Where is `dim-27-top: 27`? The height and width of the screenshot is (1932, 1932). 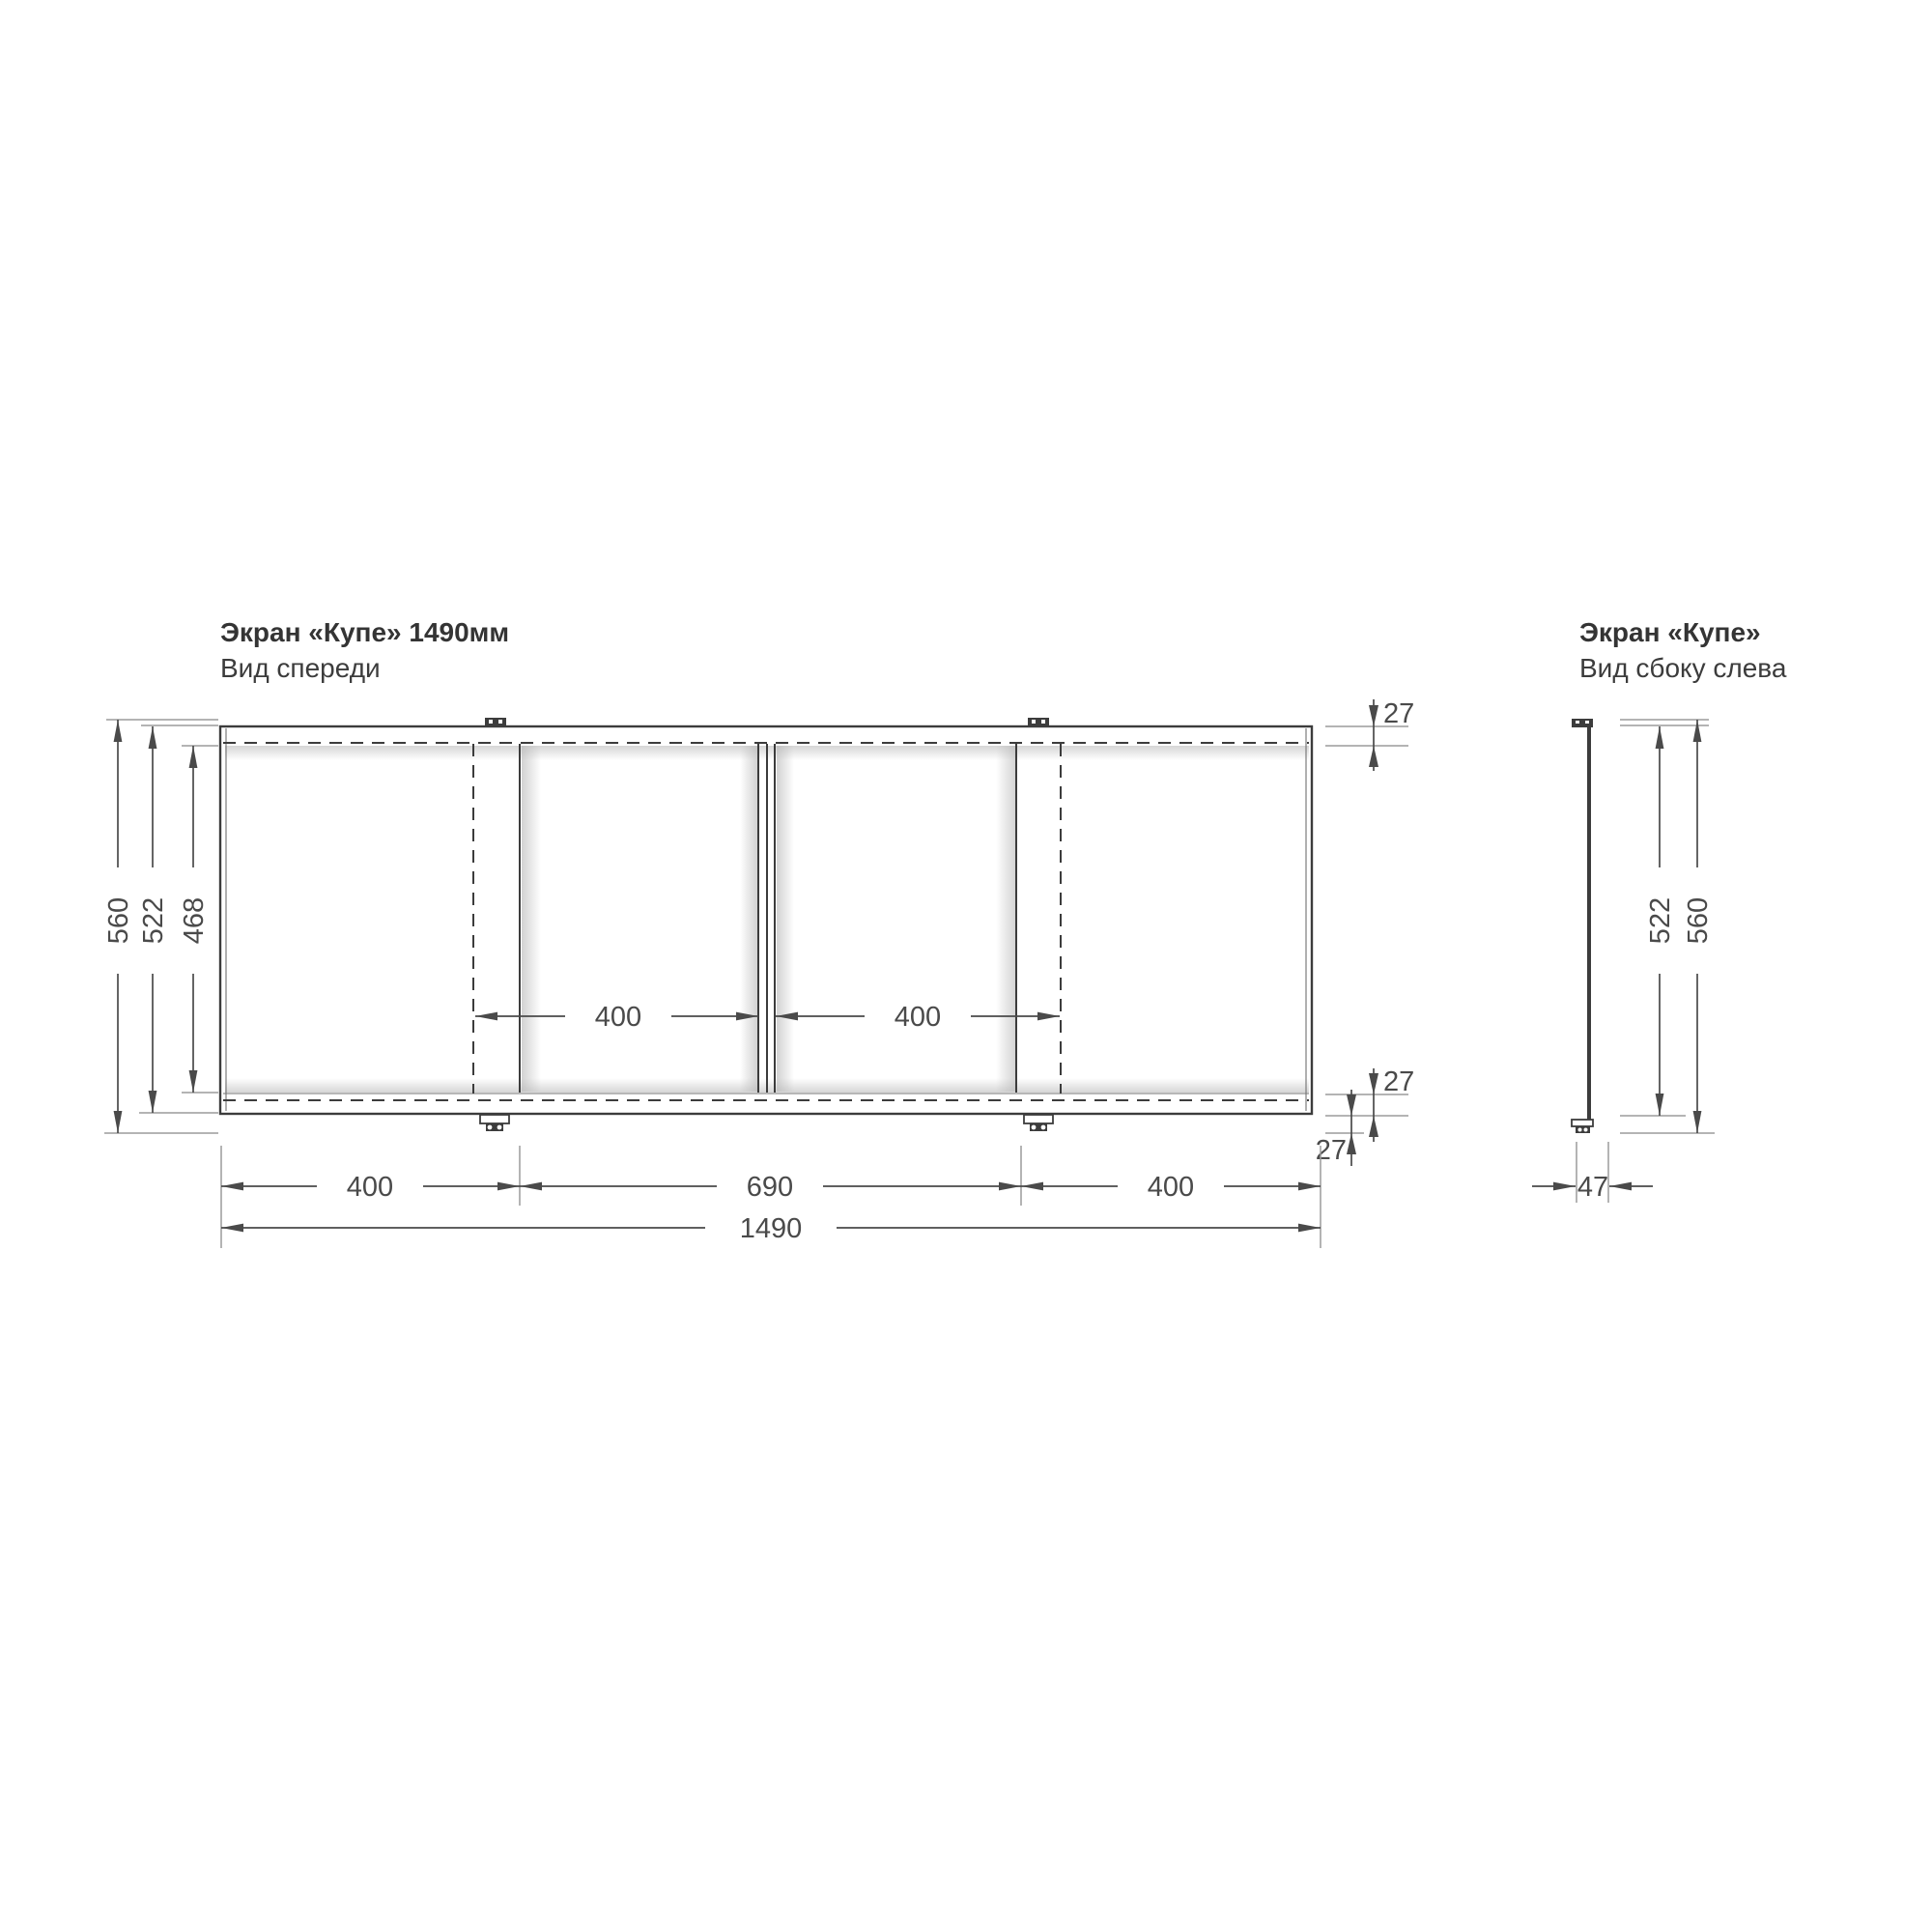
dim-27-top: 27 is located at coordinates (1369, 734).